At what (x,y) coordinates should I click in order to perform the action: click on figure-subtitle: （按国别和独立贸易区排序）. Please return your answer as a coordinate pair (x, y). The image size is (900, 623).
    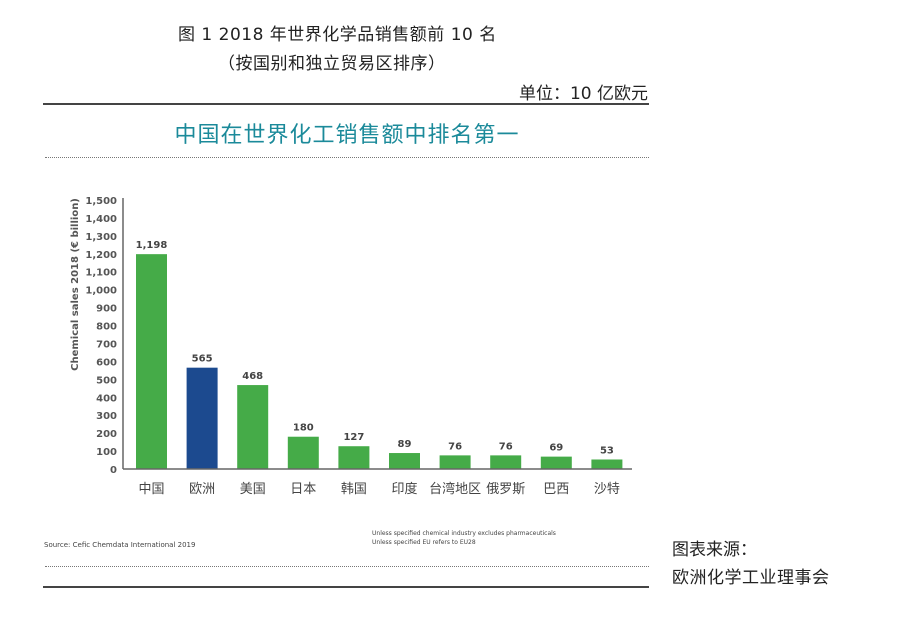
    Looking at the image, I should click on (332, 64).